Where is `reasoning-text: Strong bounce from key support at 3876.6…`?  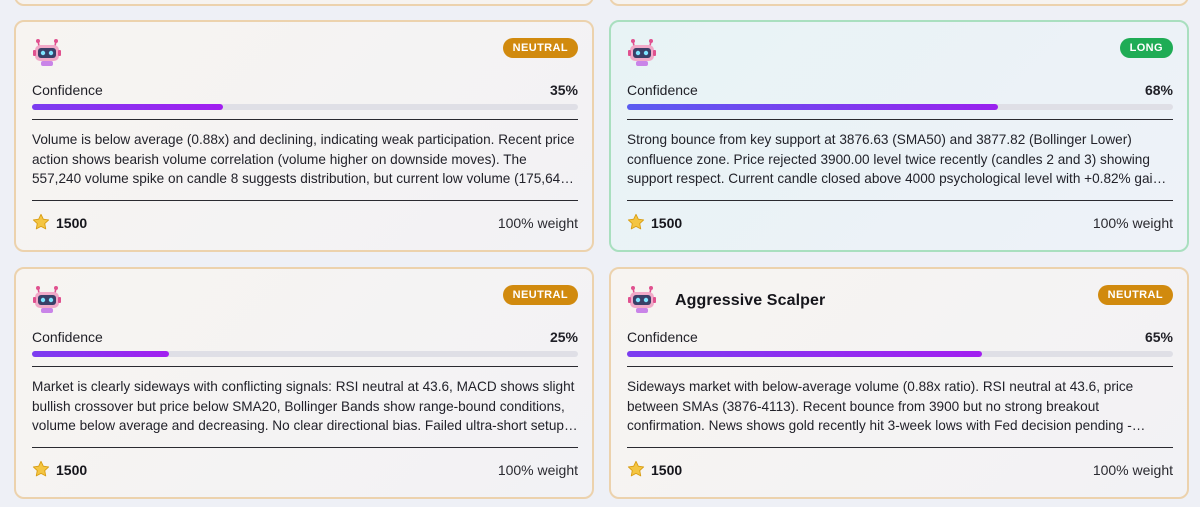
reasoning-text: Strong bounce from key support at 3876.6… is located at coordinates (895, 159).